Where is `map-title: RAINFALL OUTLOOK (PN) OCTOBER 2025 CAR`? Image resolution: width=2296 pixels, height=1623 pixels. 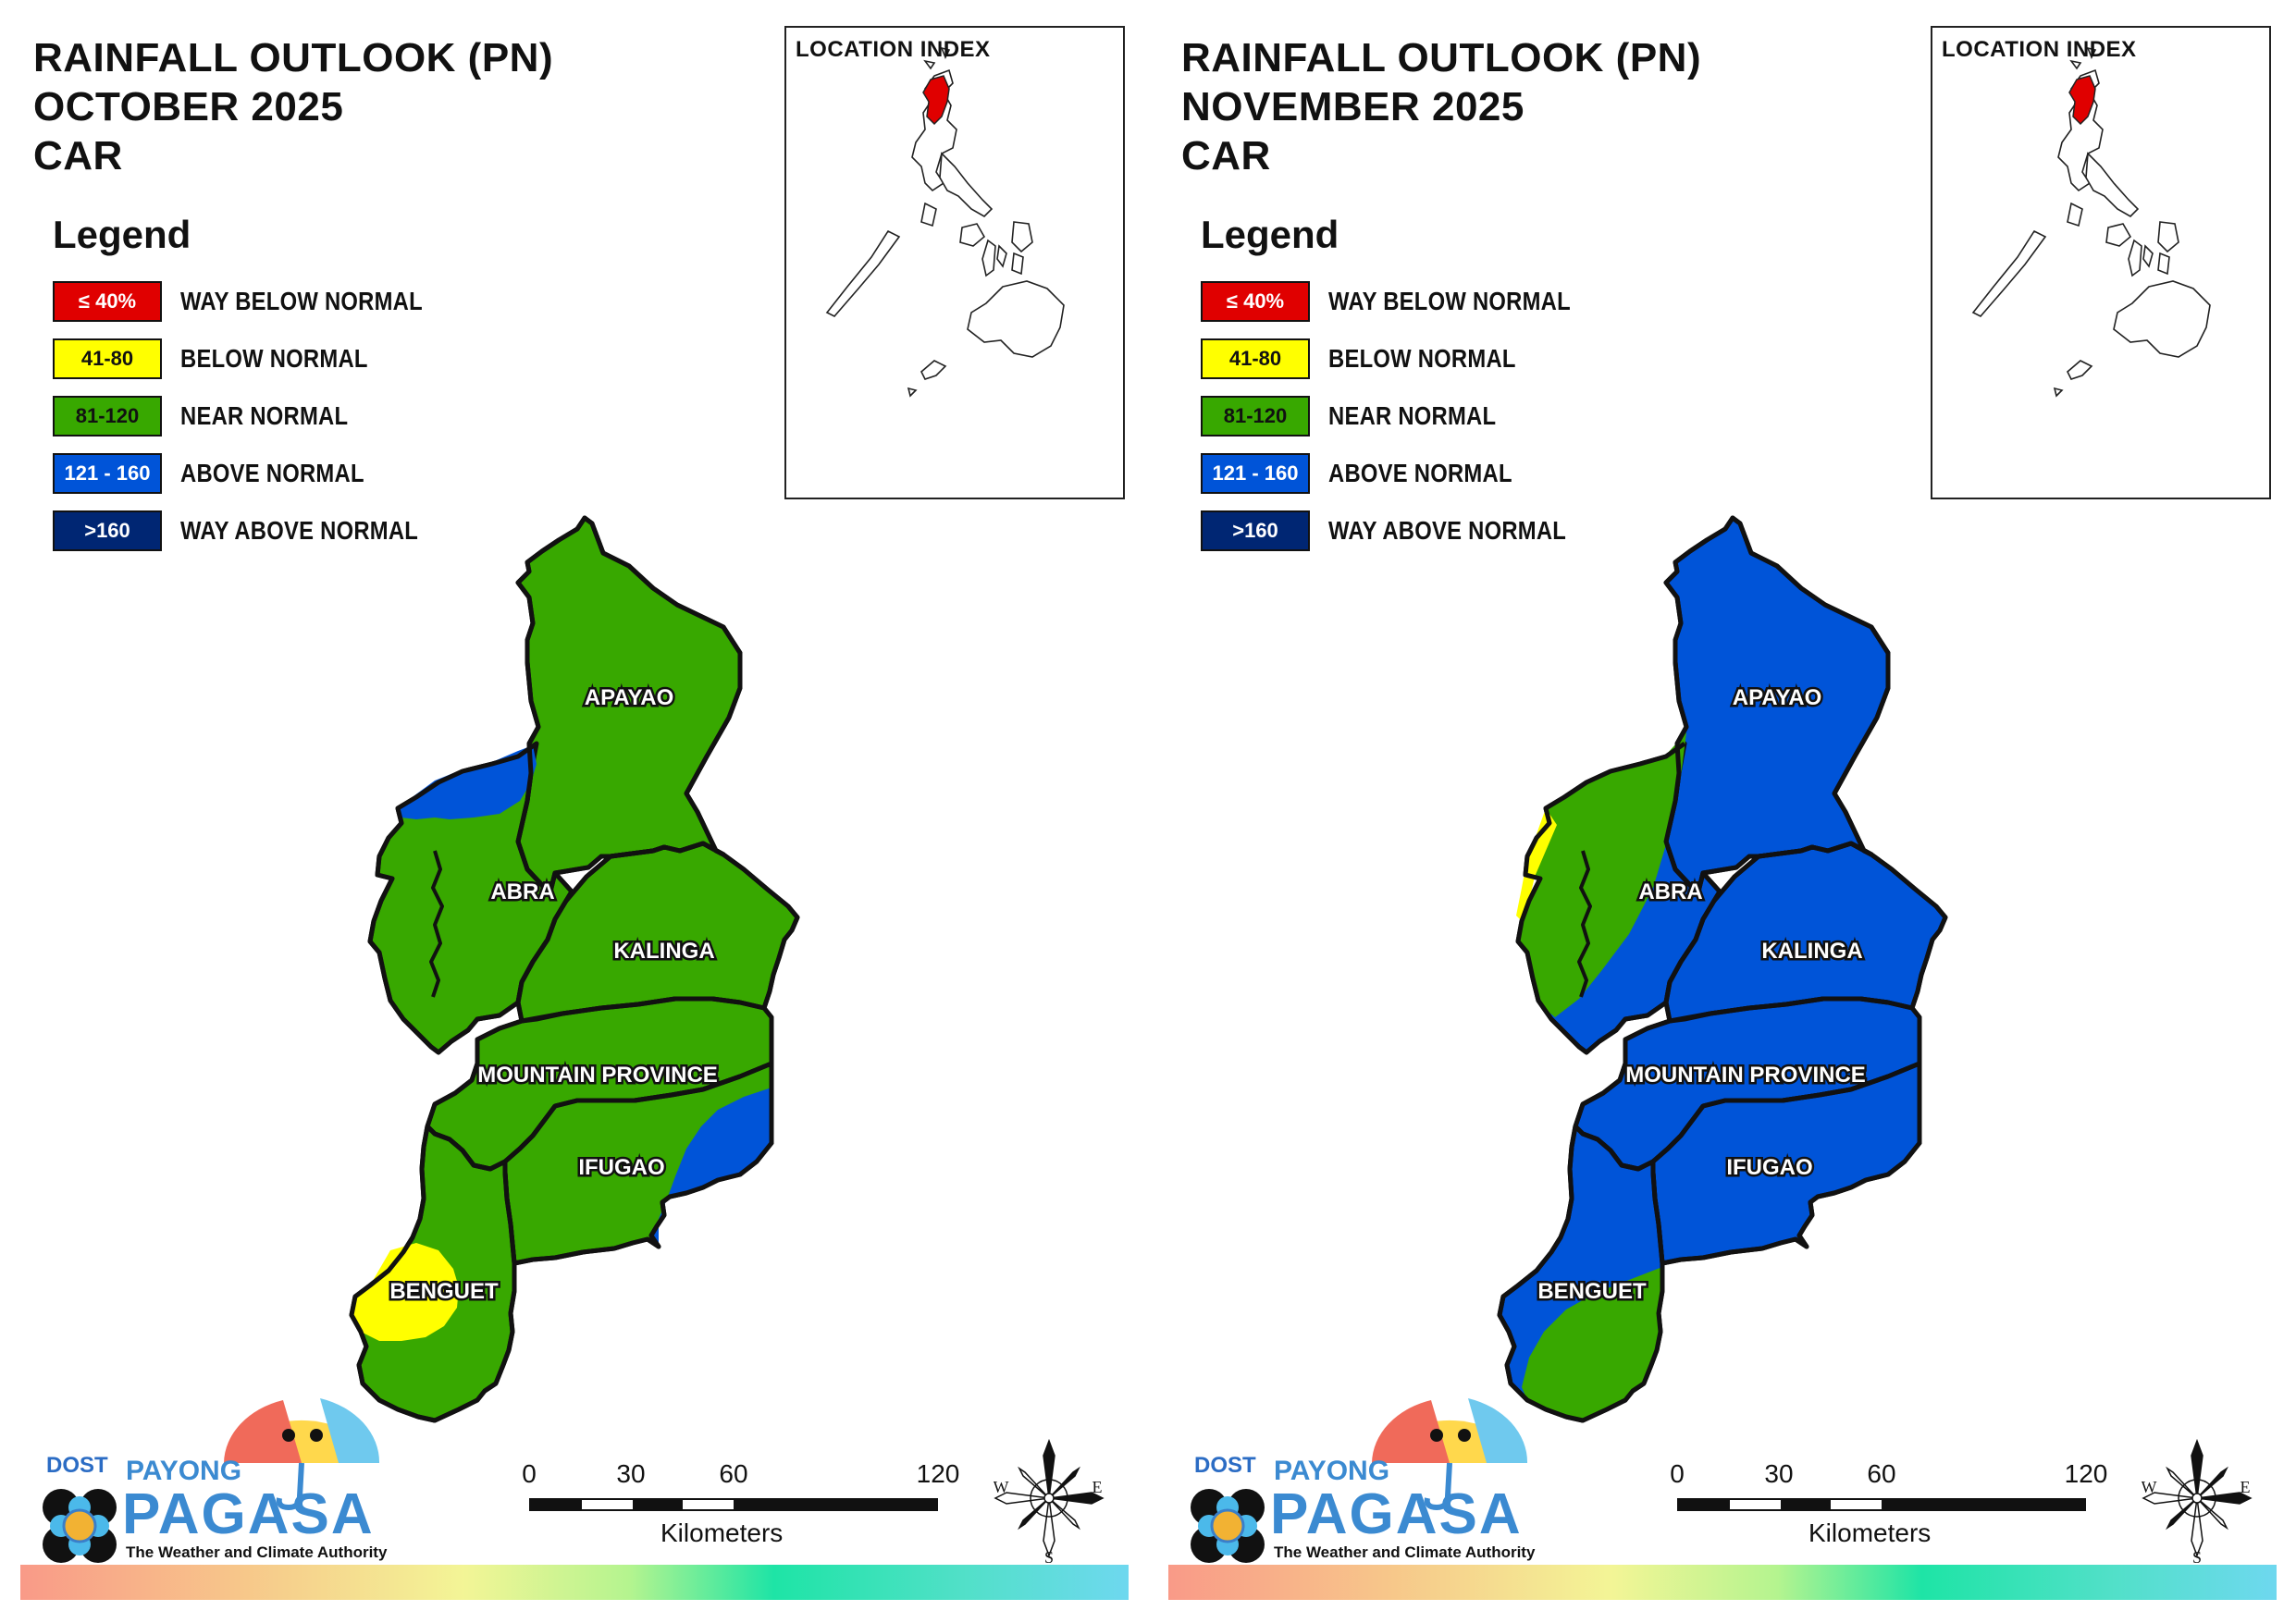
map-title: RAINFALL OUTLOOK (PN) OCTOBER 2025 CAR is located at coordinates (293, 106).